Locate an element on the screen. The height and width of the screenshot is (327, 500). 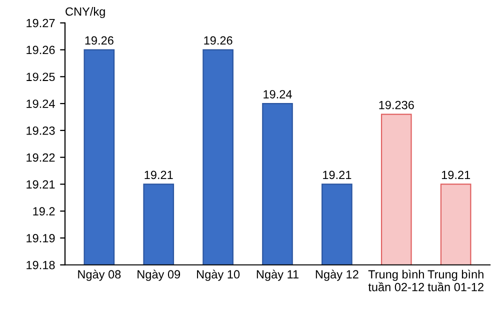
x-tick-label: Trung bình tuần 01-12 is located at coordinates (456, 281).